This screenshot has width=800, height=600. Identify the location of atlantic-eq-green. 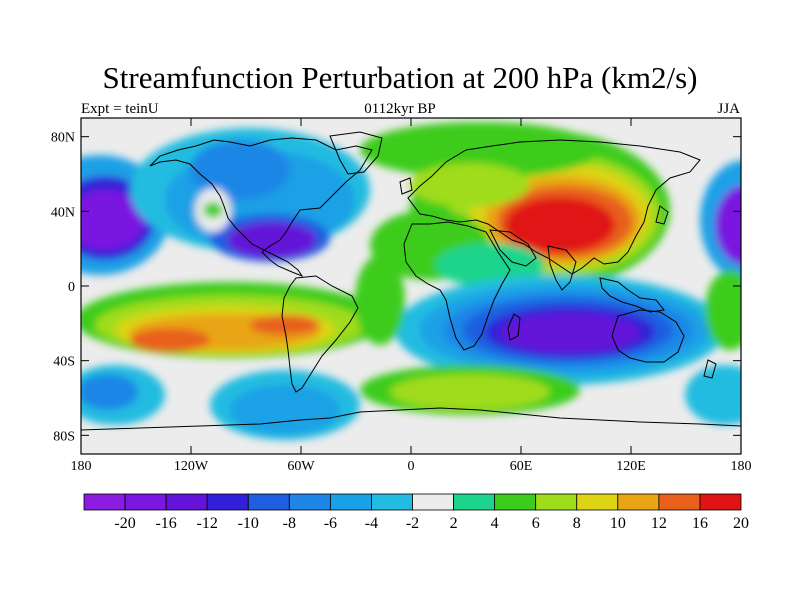
(380, 300).